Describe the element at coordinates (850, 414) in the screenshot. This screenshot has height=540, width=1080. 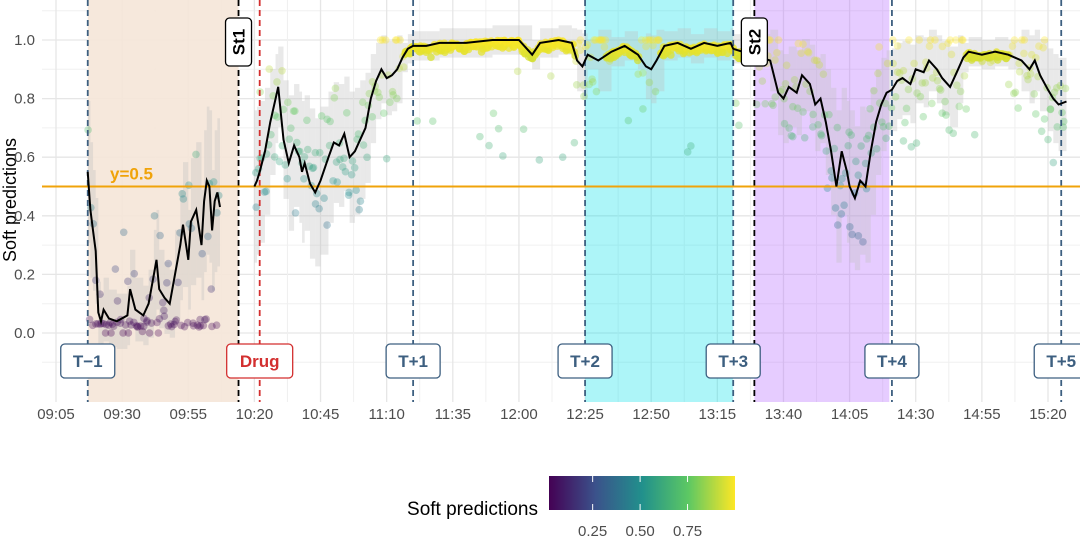
I see `x-tick-label: 14:05` at that location.